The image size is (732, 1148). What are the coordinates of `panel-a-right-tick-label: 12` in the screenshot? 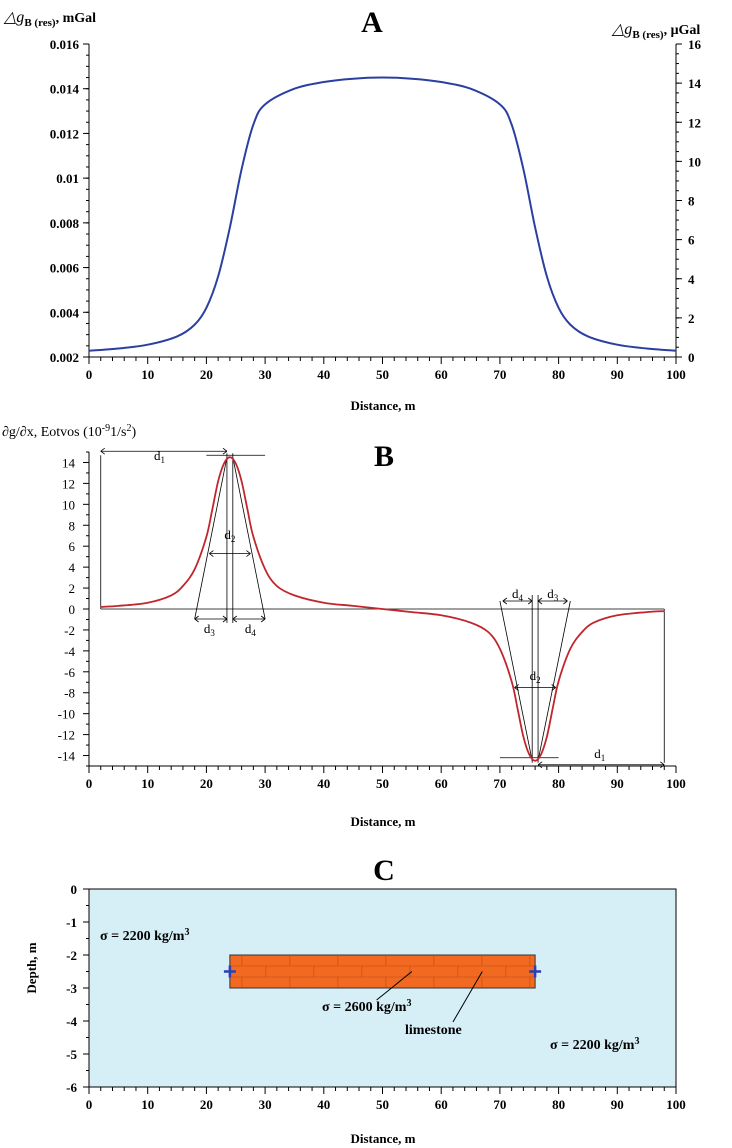 It's located at (694, 122).